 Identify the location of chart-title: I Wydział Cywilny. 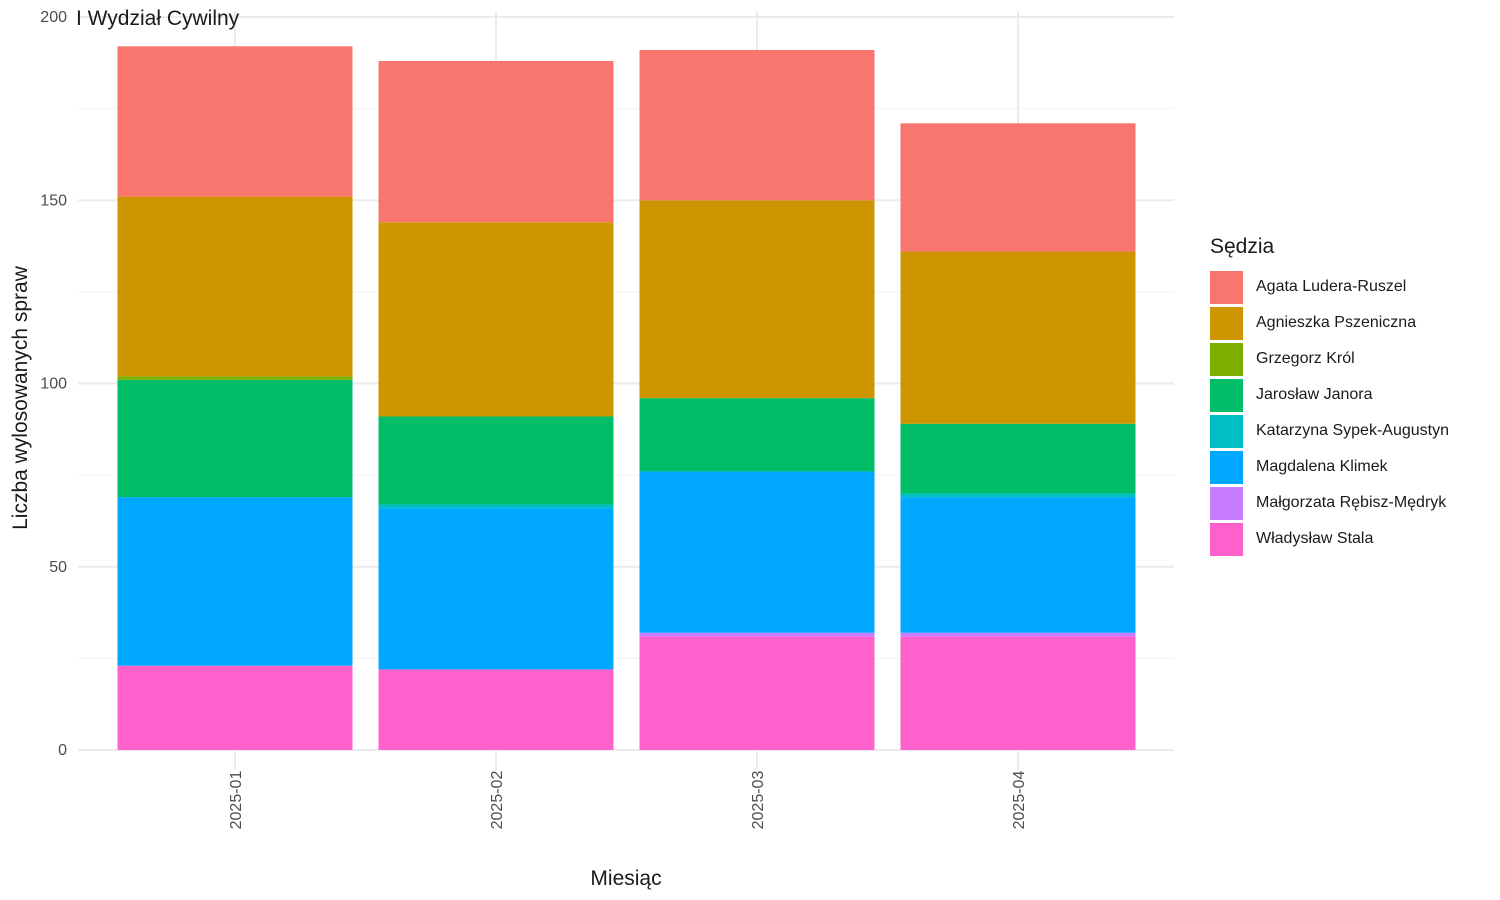
(158, 18).